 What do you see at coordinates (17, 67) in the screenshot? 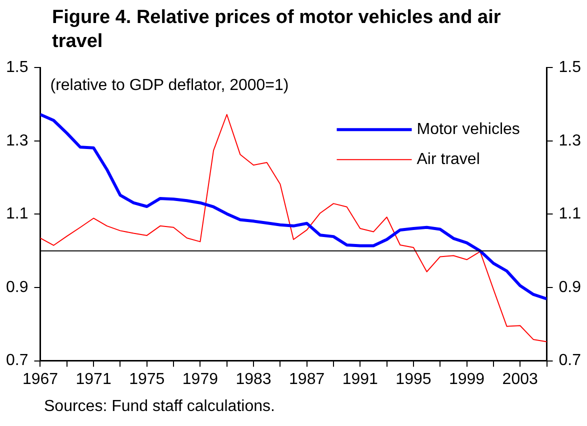
I see `y-tick-label: 1.5` at bounding box center [17, 67].